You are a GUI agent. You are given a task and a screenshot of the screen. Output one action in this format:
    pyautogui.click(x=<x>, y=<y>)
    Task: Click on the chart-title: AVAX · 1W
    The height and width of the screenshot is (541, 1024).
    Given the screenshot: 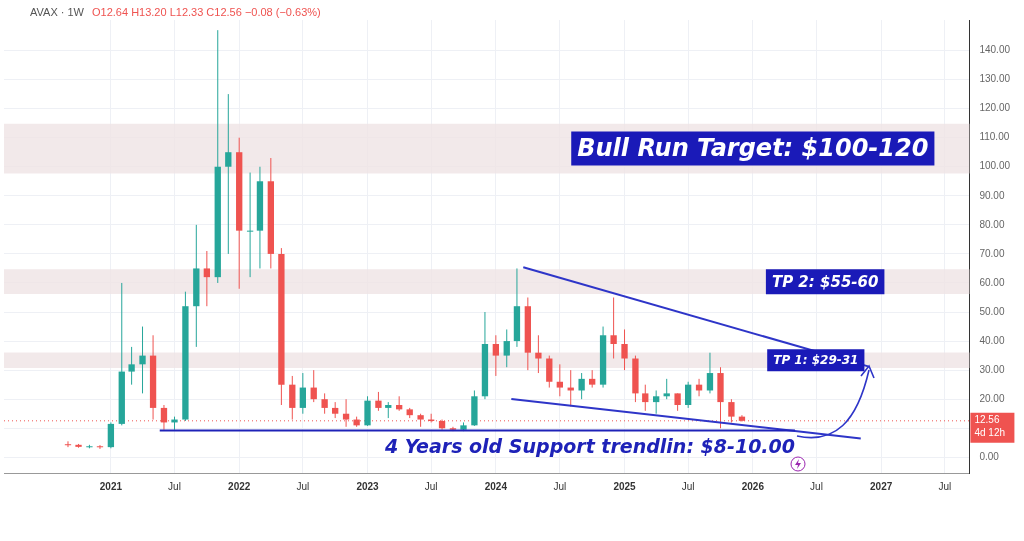 What is the action you would take?
    pyautogui.click(x=57, y=12)
    